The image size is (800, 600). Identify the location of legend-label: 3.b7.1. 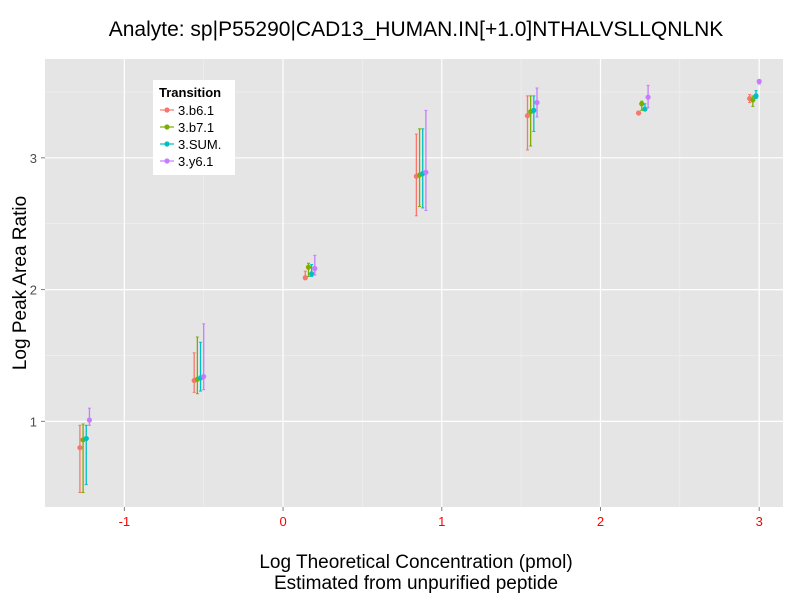
(196, 127).